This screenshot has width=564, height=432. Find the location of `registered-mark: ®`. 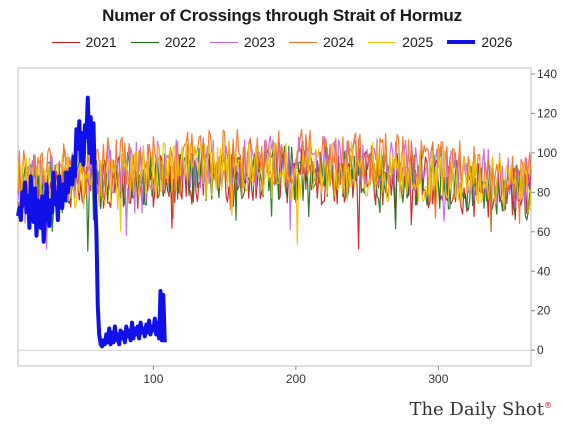

registered-mark: ® is located at coordinates (548, 405).